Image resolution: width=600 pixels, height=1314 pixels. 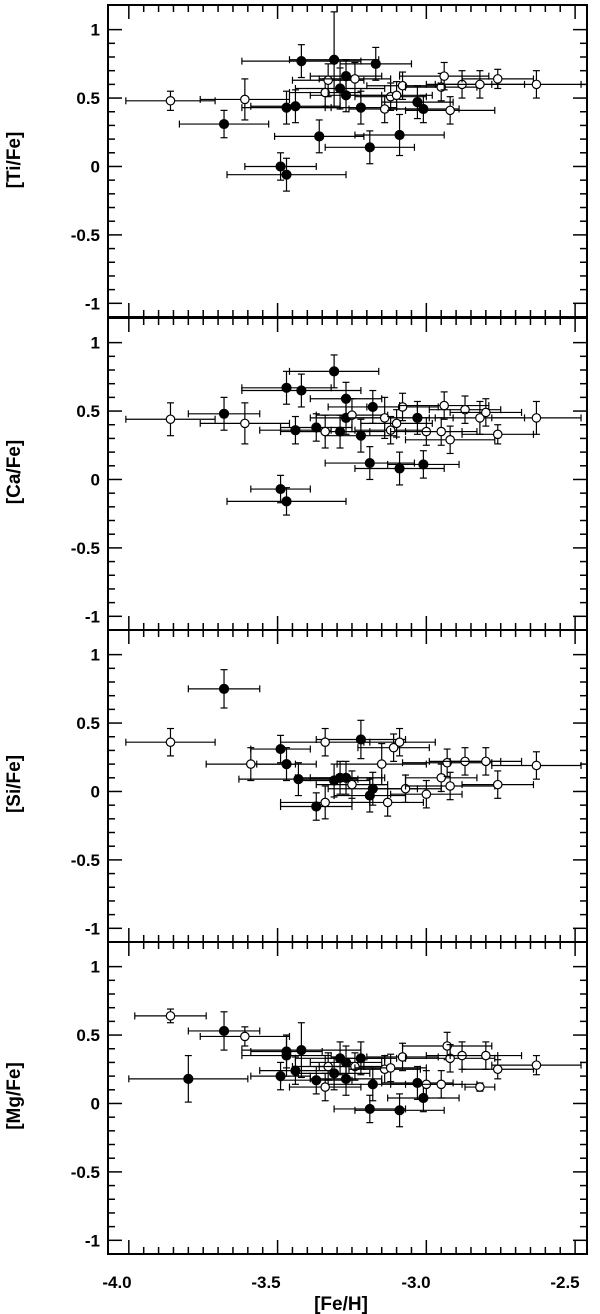 What do you see at coordinates (341, 1304) in the screenshot?
I see `x-axis-title: [Fe/H]` at bounding box center [341, 1304].